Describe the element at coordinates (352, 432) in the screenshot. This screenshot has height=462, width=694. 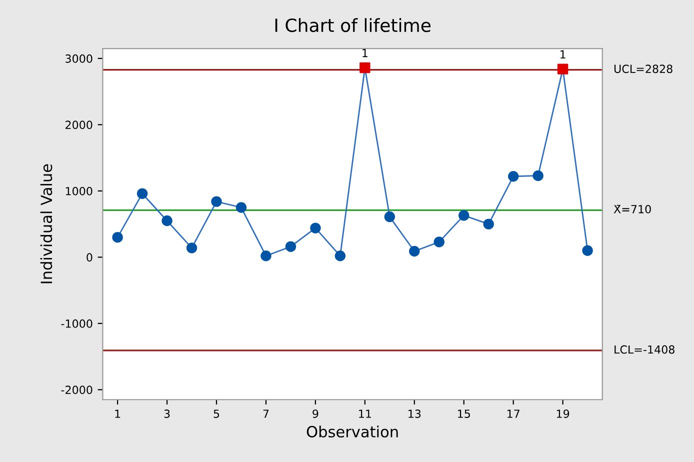
I see `x-axis-title: Observation` at that location.